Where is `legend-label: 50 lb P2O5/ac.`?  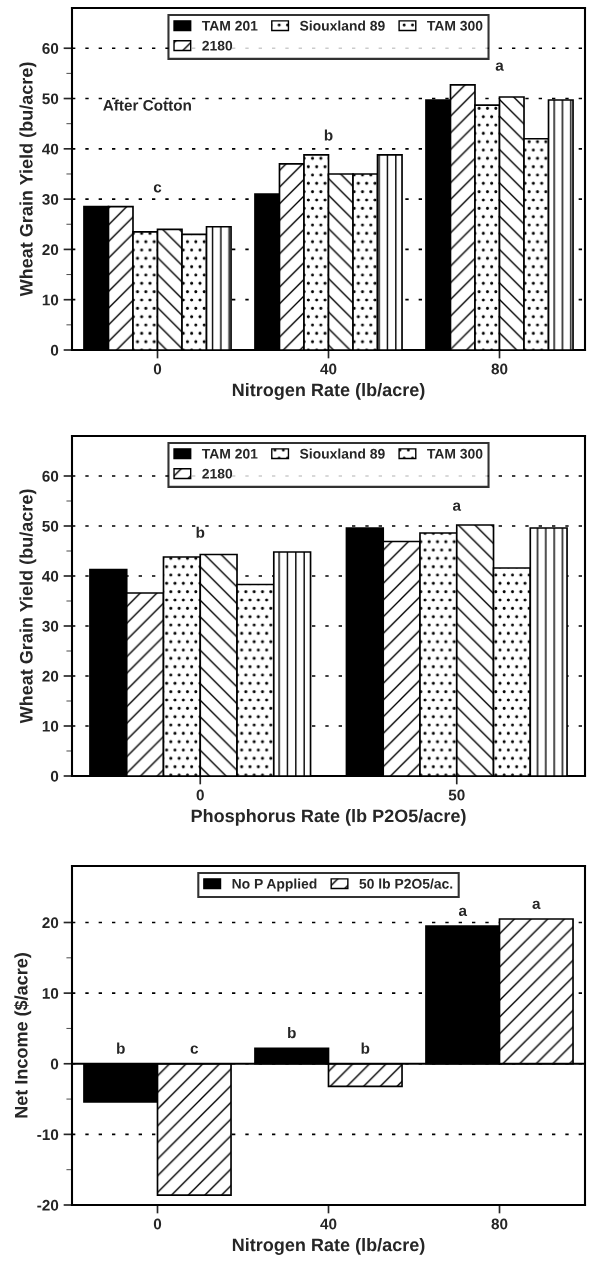
legend-label: 50 lb P2O5/ac. is located at coordinates (406, 883).